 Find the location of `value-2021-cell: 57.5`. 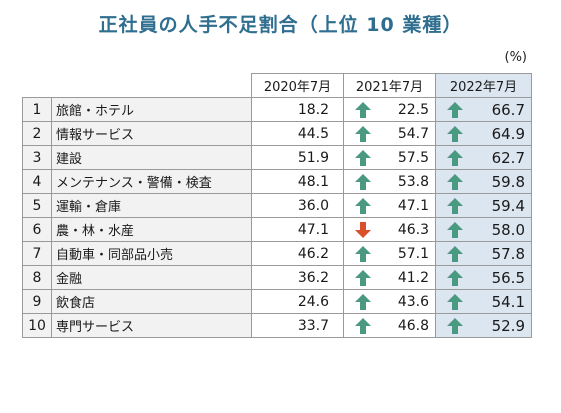

value-2021-cell: 57.5 is located at coordinates (389, 157).